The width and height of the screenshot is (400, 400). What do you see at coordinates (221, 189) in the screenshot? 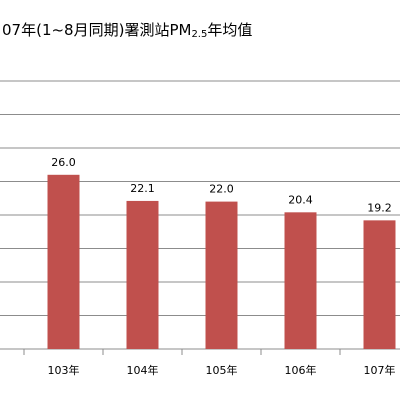
I see `value-label: 22.0` at bounding box center [221, 189].